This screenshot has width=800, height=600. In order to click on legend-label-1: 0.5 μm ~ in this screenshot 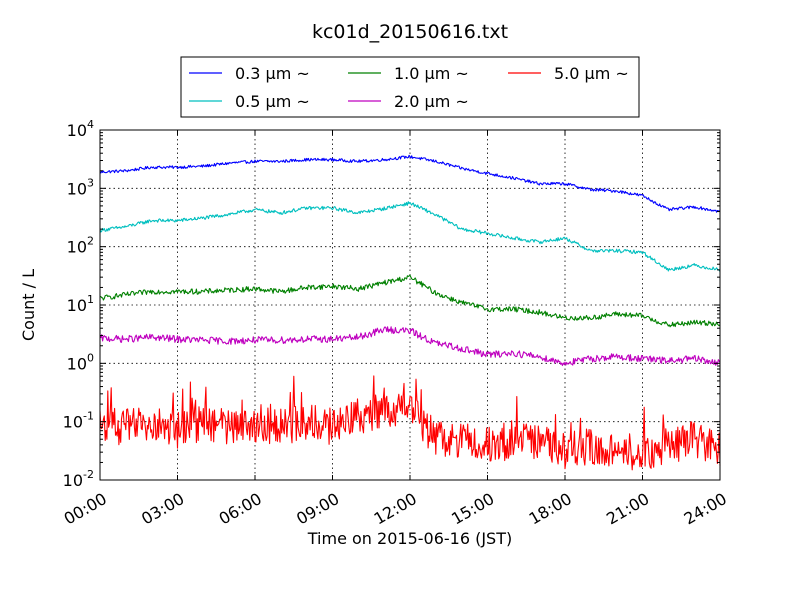, I will do `click(272, 101)`.